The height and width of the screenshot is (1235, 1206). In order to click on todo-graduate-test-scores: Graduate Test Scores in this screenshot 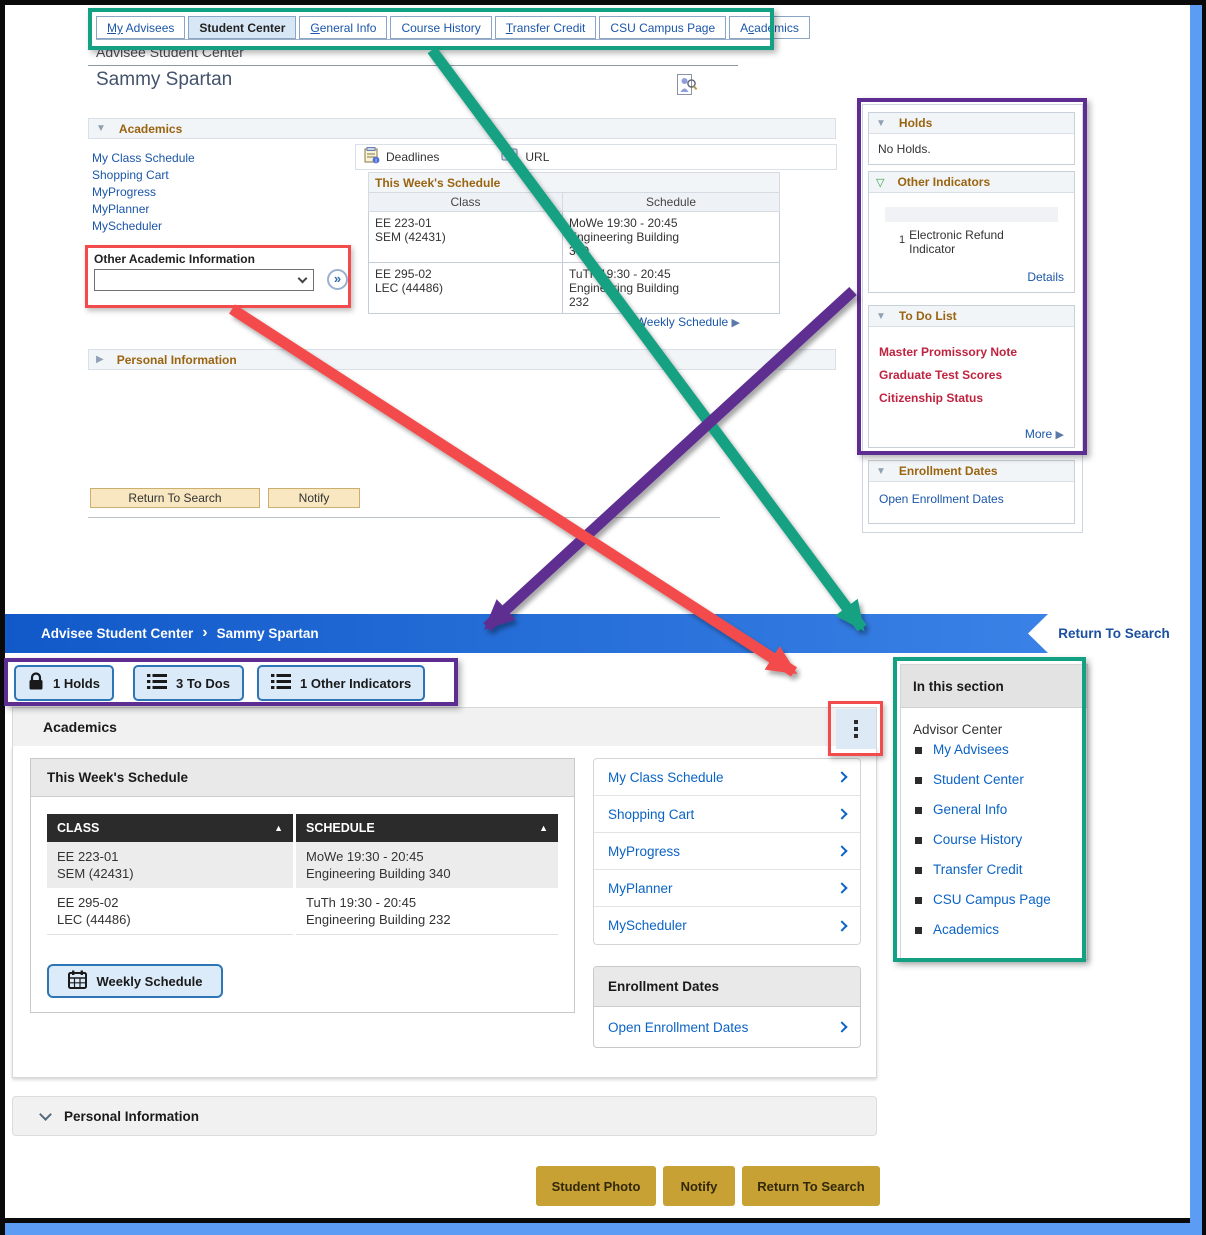, I will do `click(941, 375)`.